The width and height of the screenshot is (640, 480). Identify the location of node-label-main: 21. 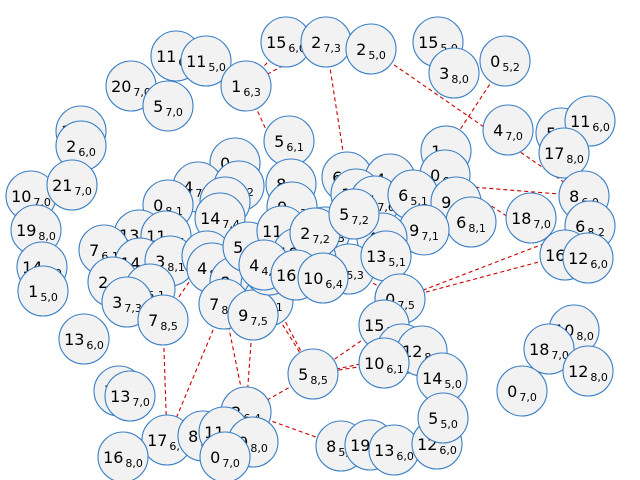
(62, 185).